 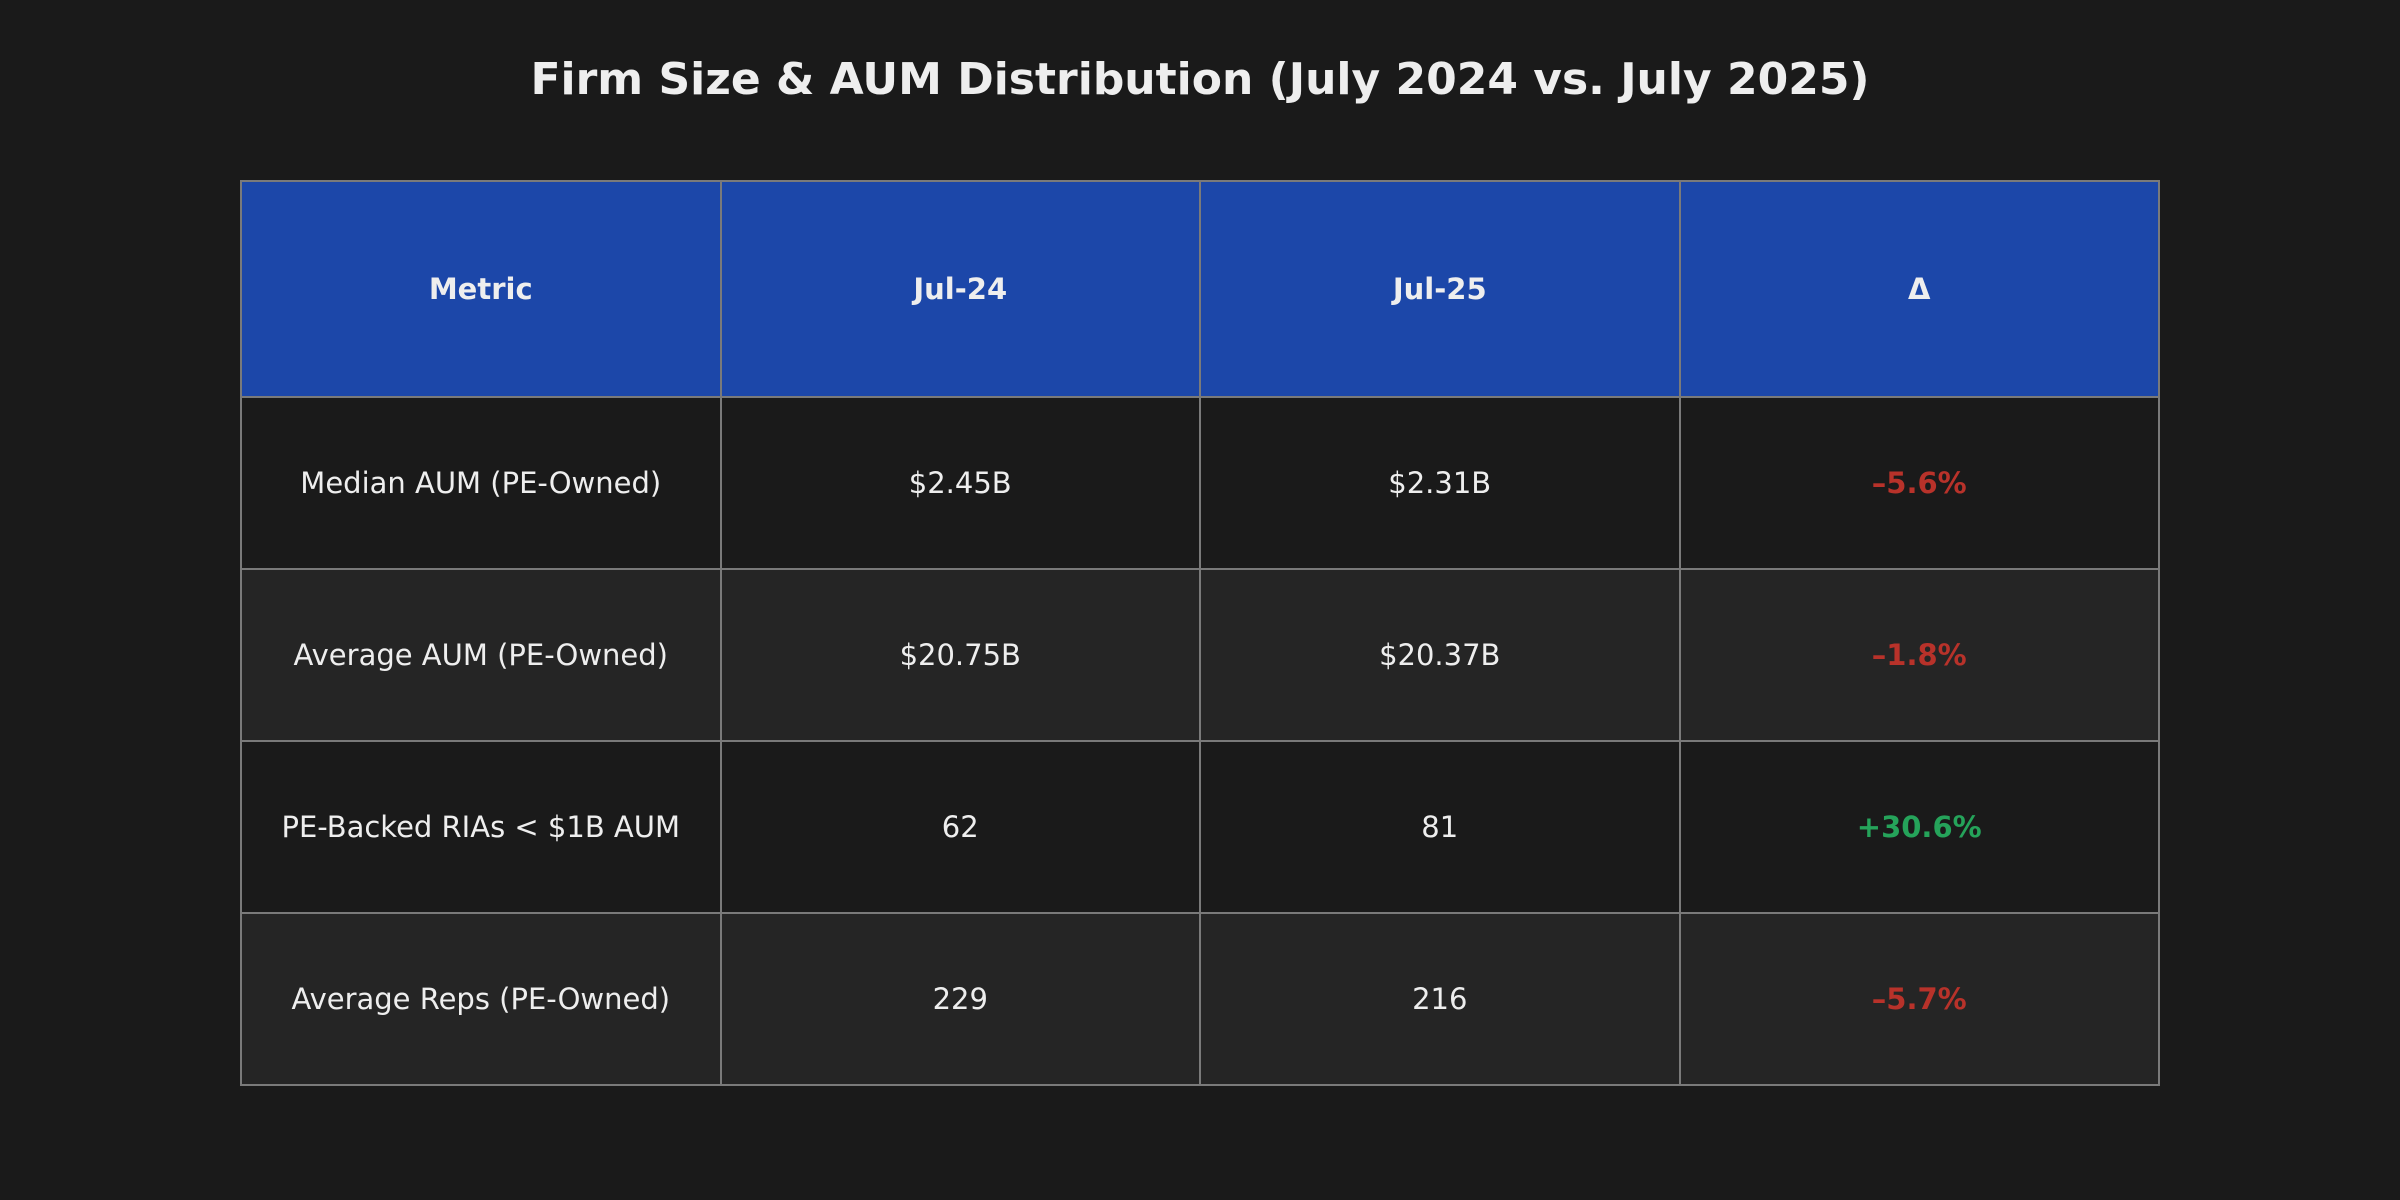 I want to click on cell-metric: Average AUM (PE-Owned), so click(x=481, y=655).